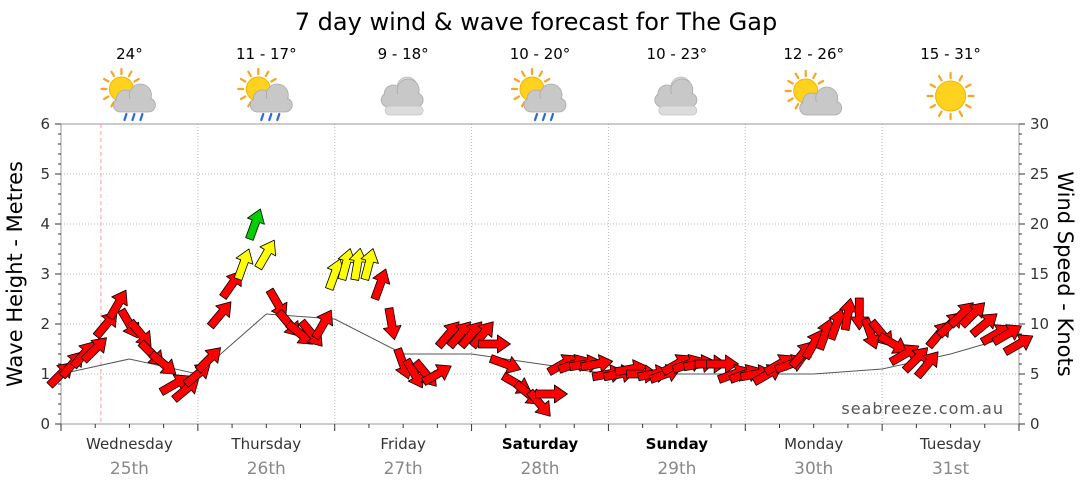 The image size is (1080, 490). Describe the element at coordinates (813, 469) in the screenshot. I see `day-date: 30th` at that location.